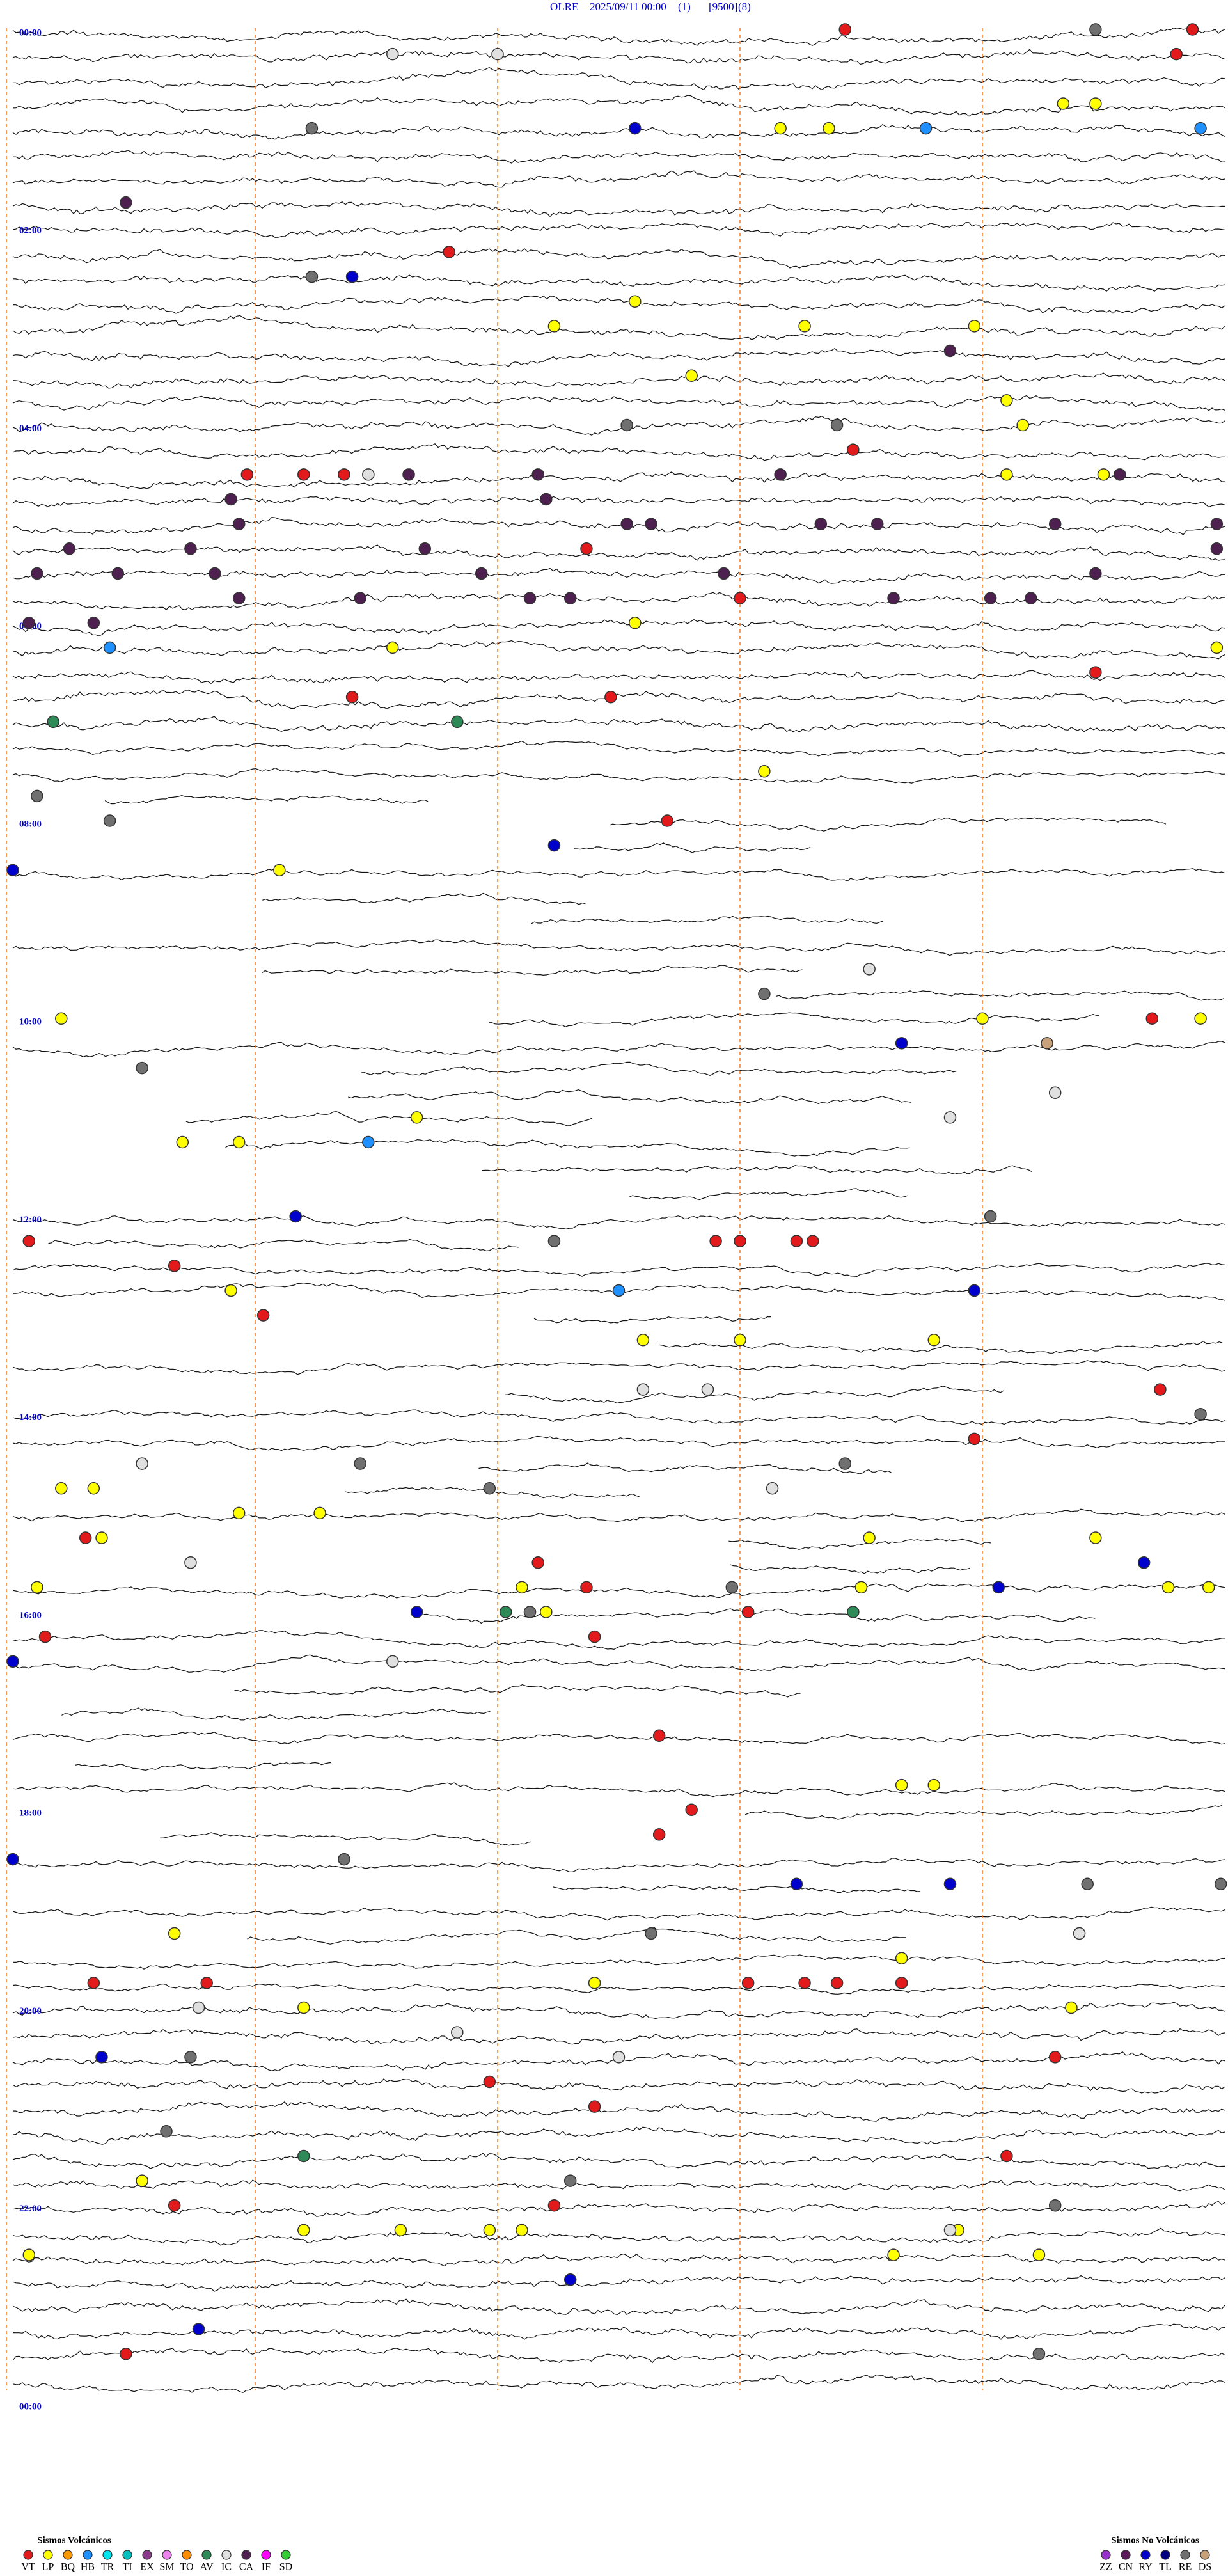 The image size is (1228, 2576). I want to click on legend-code: DS, so click(1205, 2567).